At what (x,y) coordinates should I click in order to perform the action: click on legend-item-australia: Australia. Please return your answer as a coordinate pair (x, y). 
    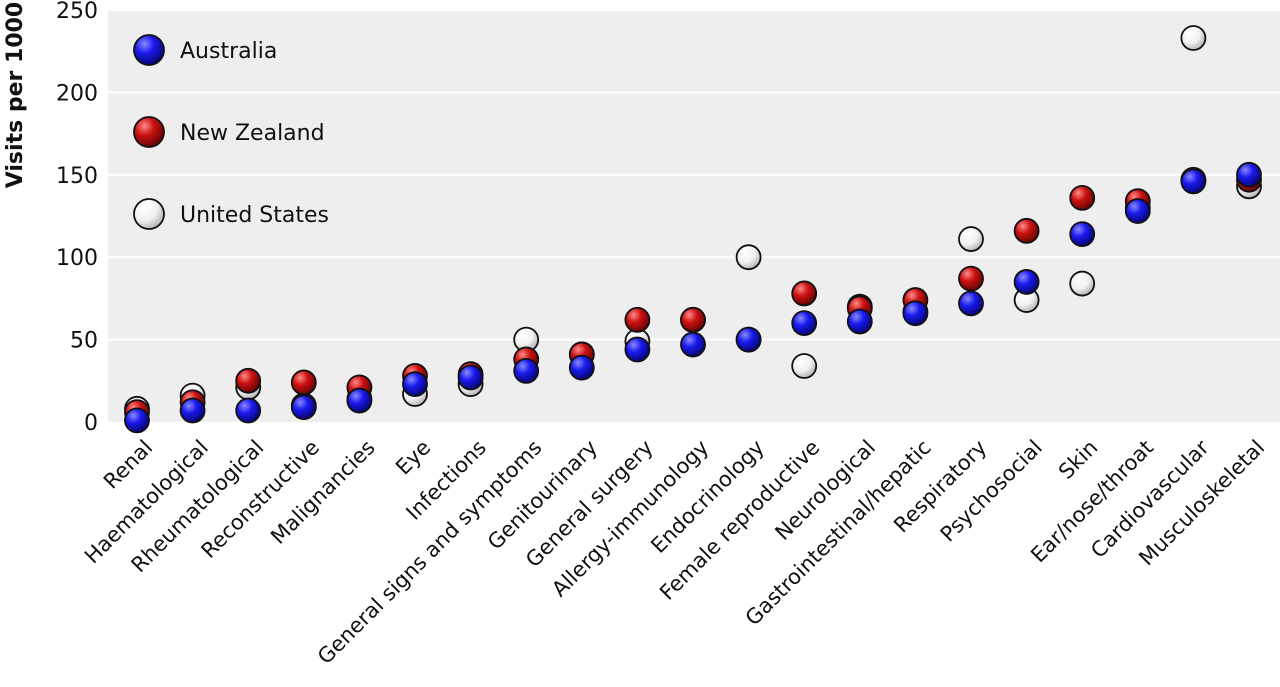
    Looking at the image, I should click on (205, 50).